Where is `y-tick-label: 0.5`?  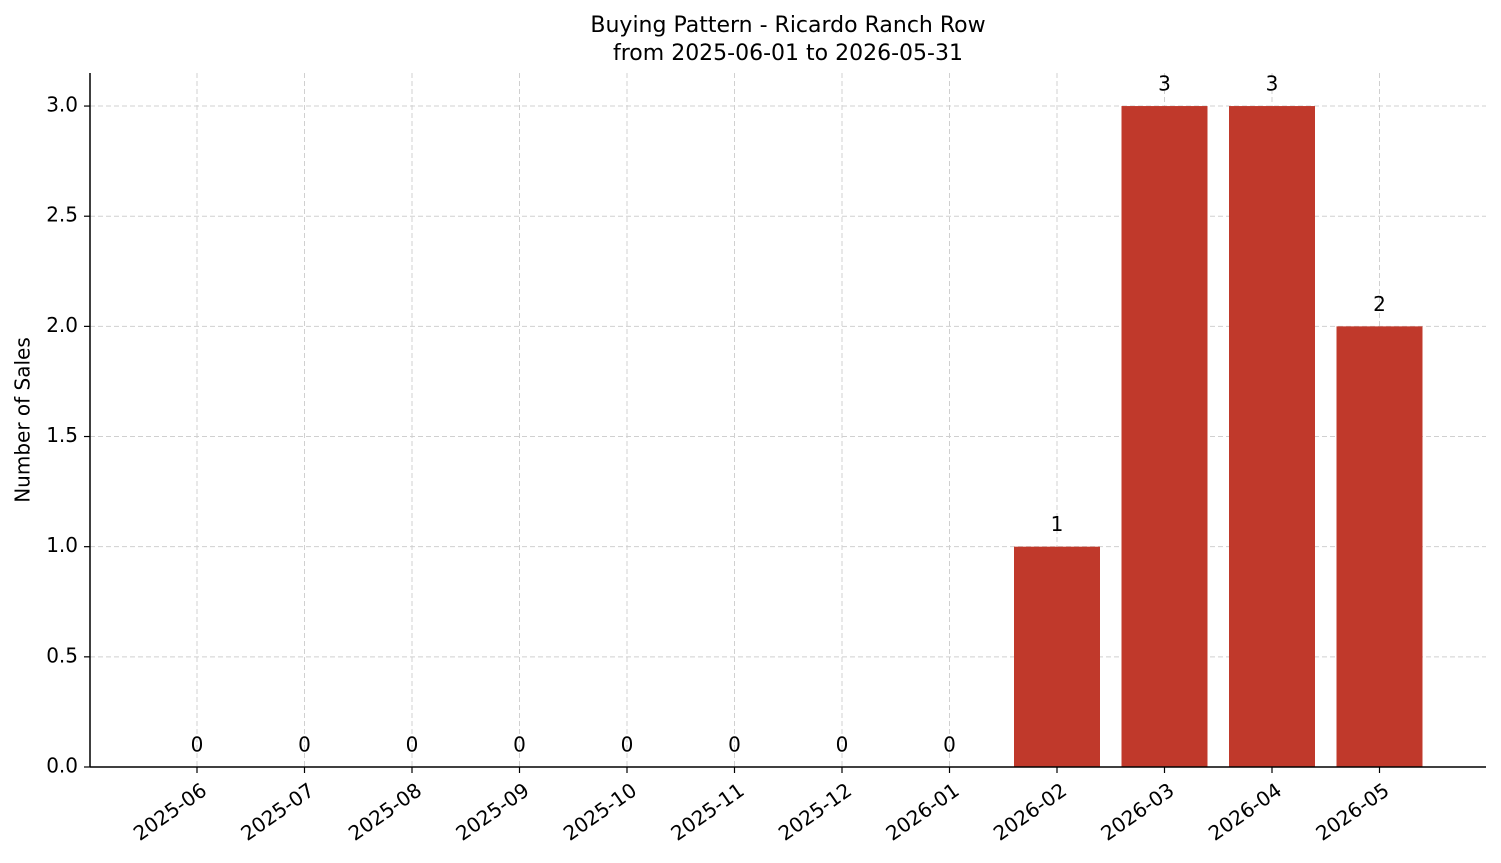 y-tick-label: 0.5 is located at coordinates (62, 655).